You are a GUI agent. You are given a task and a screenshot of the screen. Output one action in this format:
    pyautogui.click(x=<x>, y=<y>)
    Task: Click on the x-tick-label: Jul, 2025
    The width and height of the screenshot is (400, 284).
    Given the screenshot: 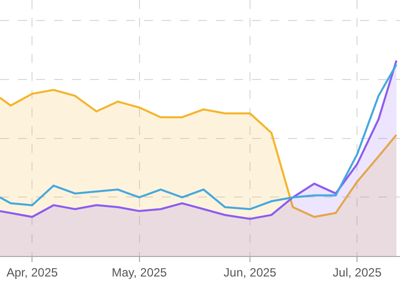 What is the action you would take?
    pyautogui.click(x=357, y=272)
    